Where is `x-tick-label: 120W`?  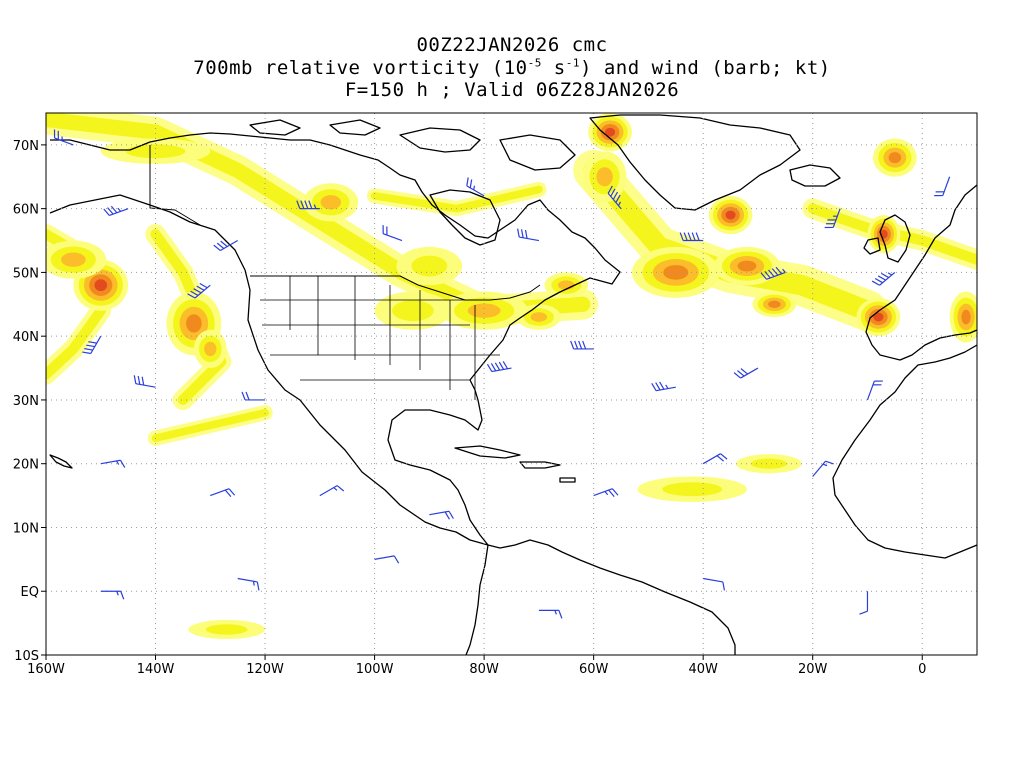
x-tick-label: 120W is located at coordinates (265, 669).